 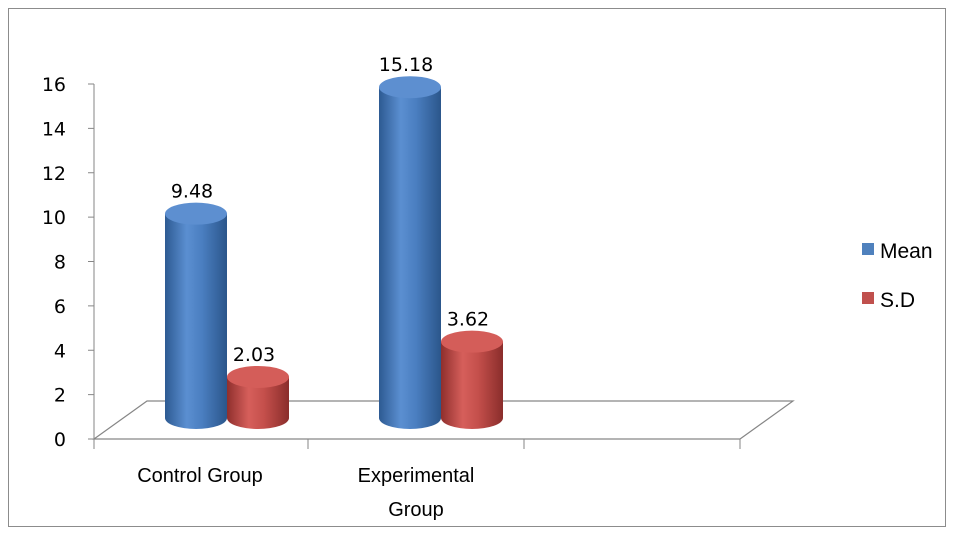 What do you see at coordinates (60, 351) in the screenshot?
I see `y-tick-label: 4` at bounding box center [60, 351].